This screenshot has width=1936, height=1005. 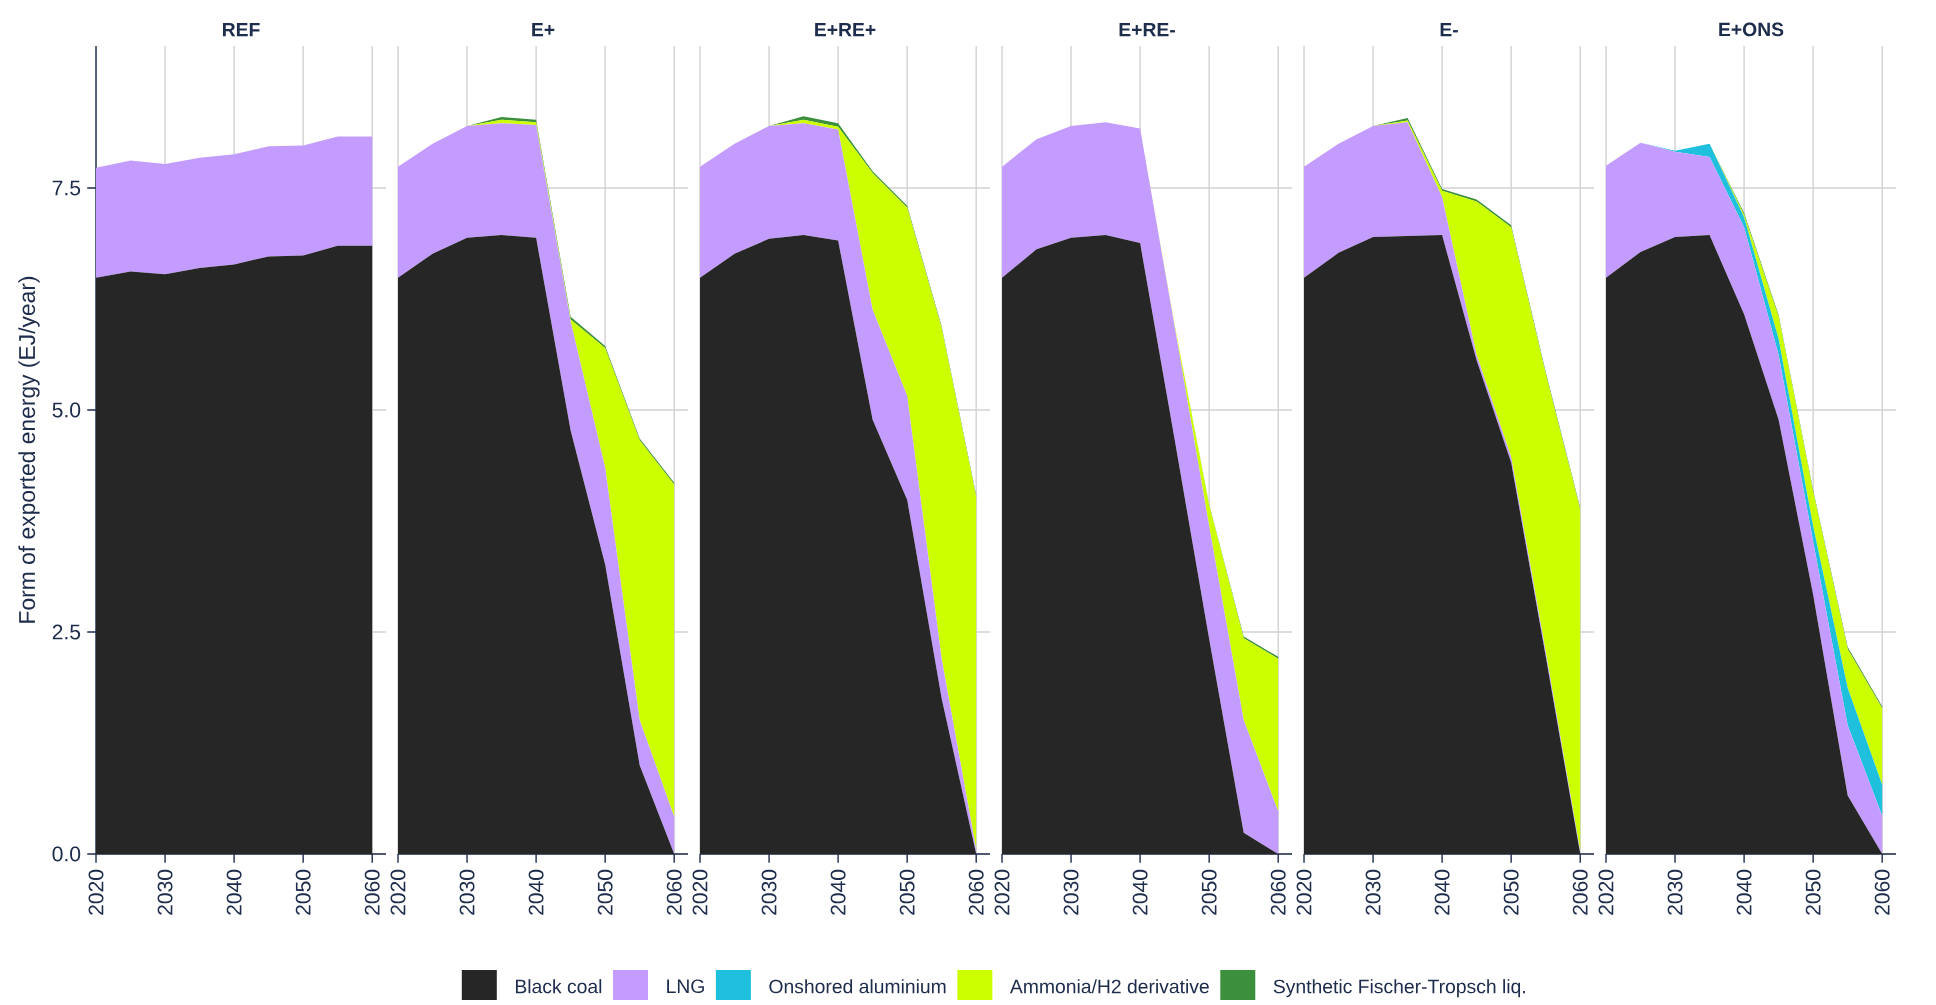 I want to click on y-tick-label: 2.5, so click(x=66, y=632).